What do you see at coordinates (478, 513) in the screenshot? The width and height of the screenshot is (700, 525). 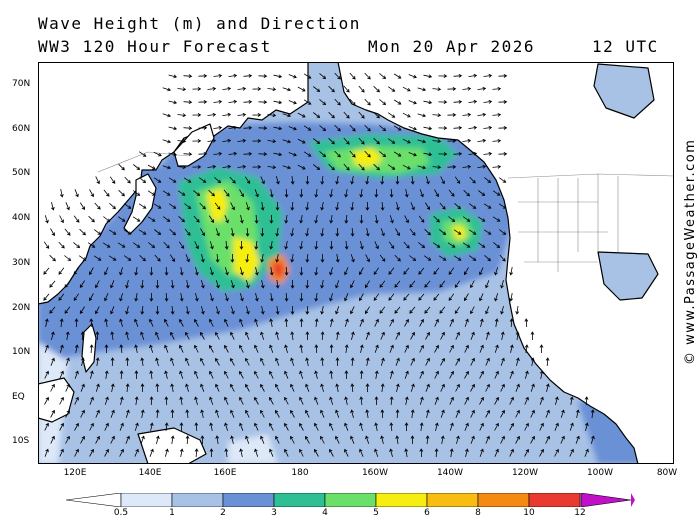 I see `colorbar-label: 8` at bounding box center [478, 513].